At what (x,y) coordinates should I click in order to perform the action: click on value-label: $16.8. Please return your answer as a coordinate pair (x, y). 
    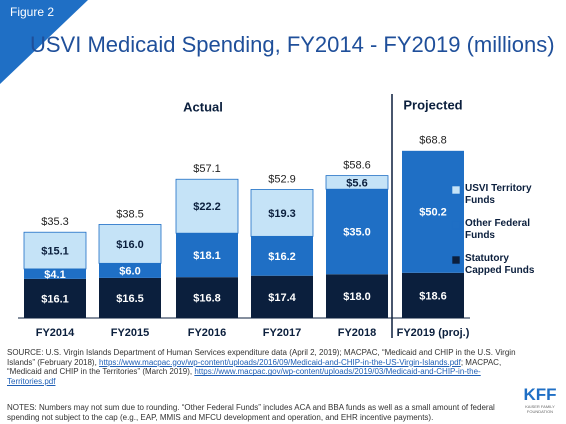
    Looking at the image, I should click on (207, 298).